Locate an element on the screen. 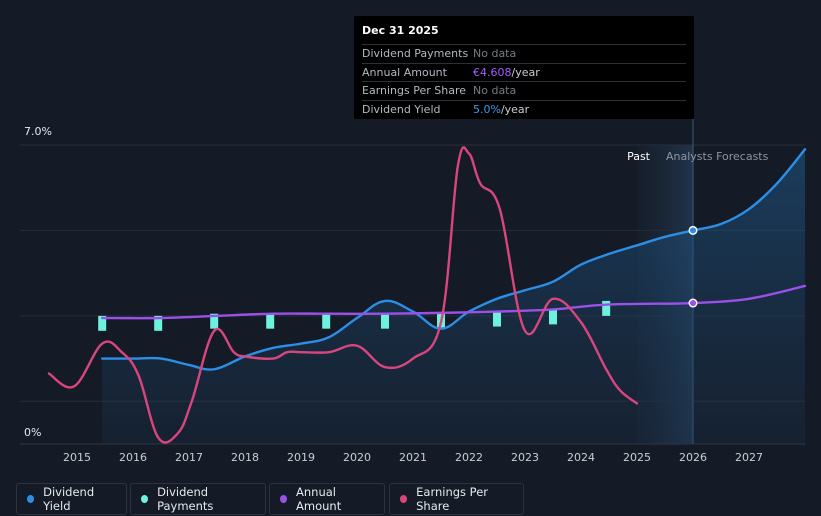 The image size is (821, 516). forecast-label: Analysts Forecasts is located at coordinates (717, 156).